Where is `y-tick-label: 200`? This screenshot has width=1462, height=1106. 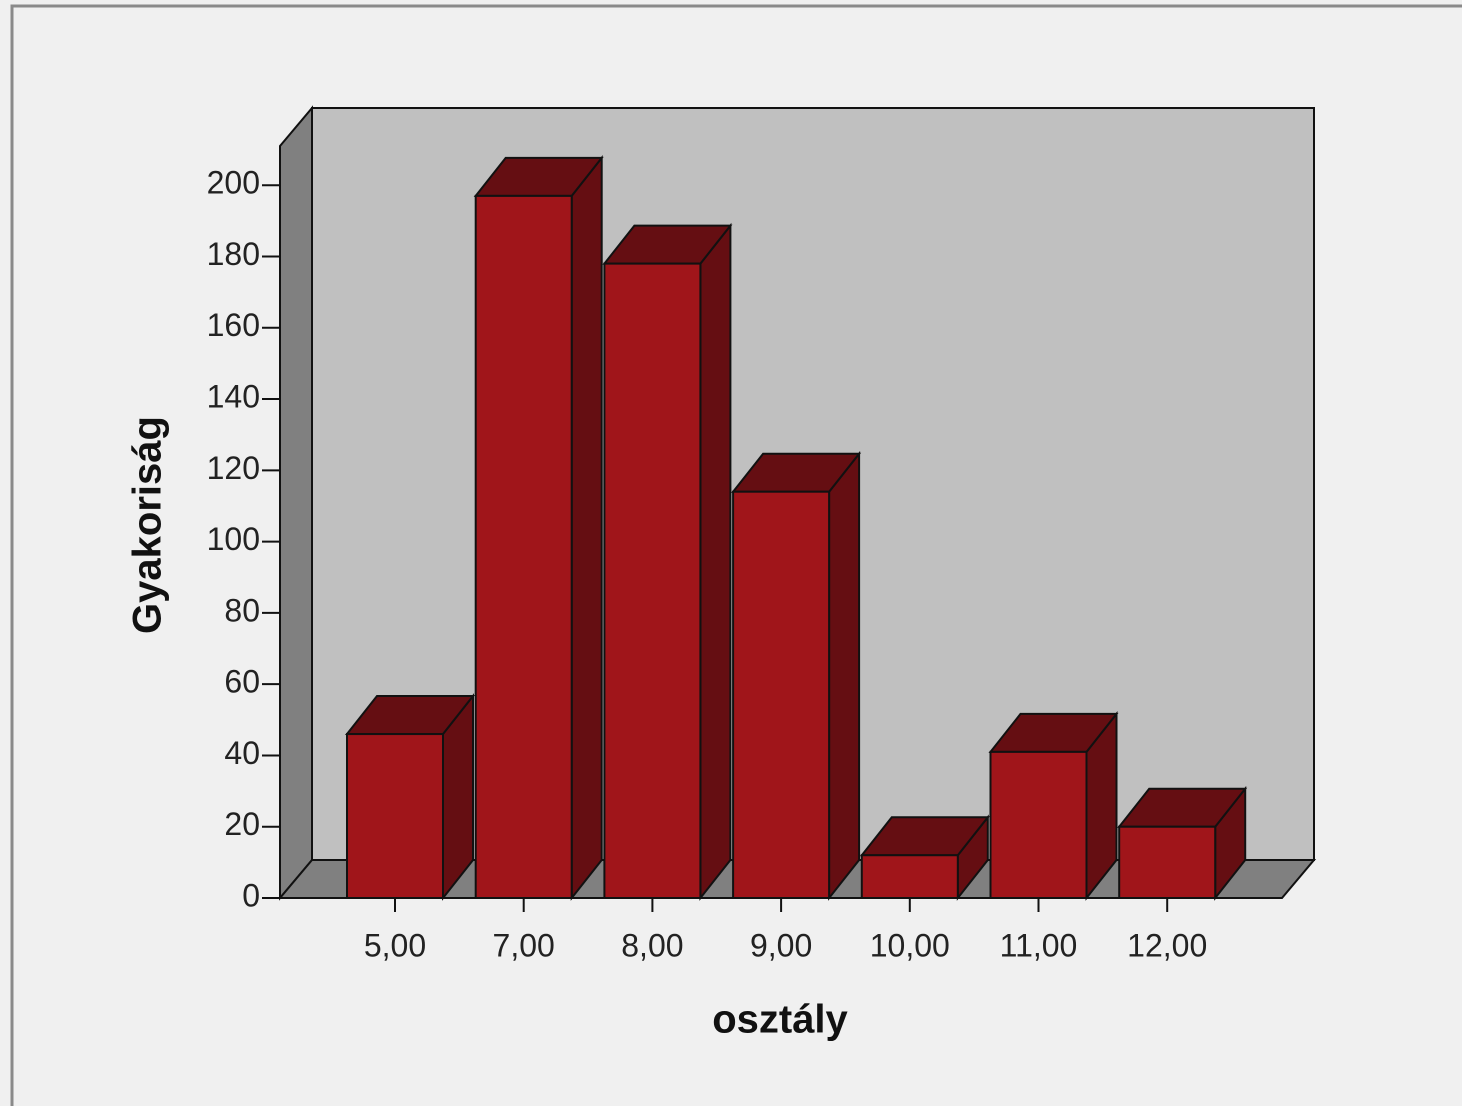 y-tick-label: 200 is located at coordinates (233, 183).